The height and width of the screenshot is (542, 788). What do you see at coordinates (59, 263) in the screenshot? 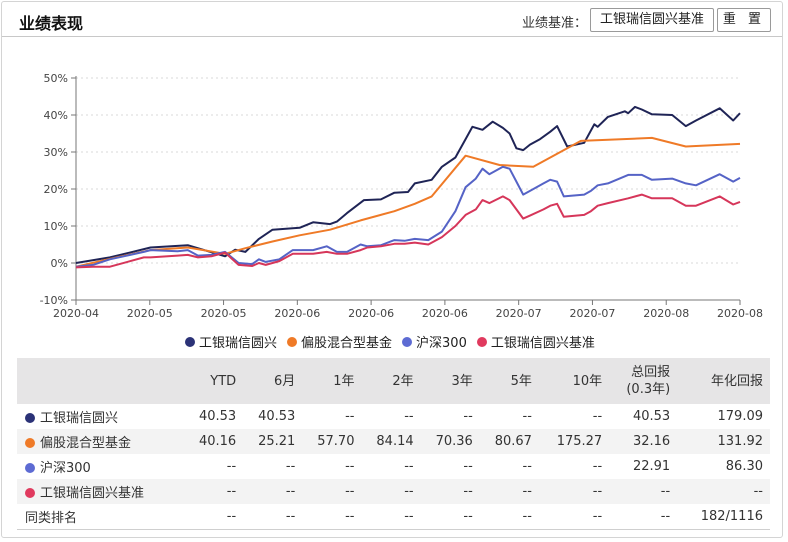
I see `y-tick-label: 0%` at bounding box center [59, 263].